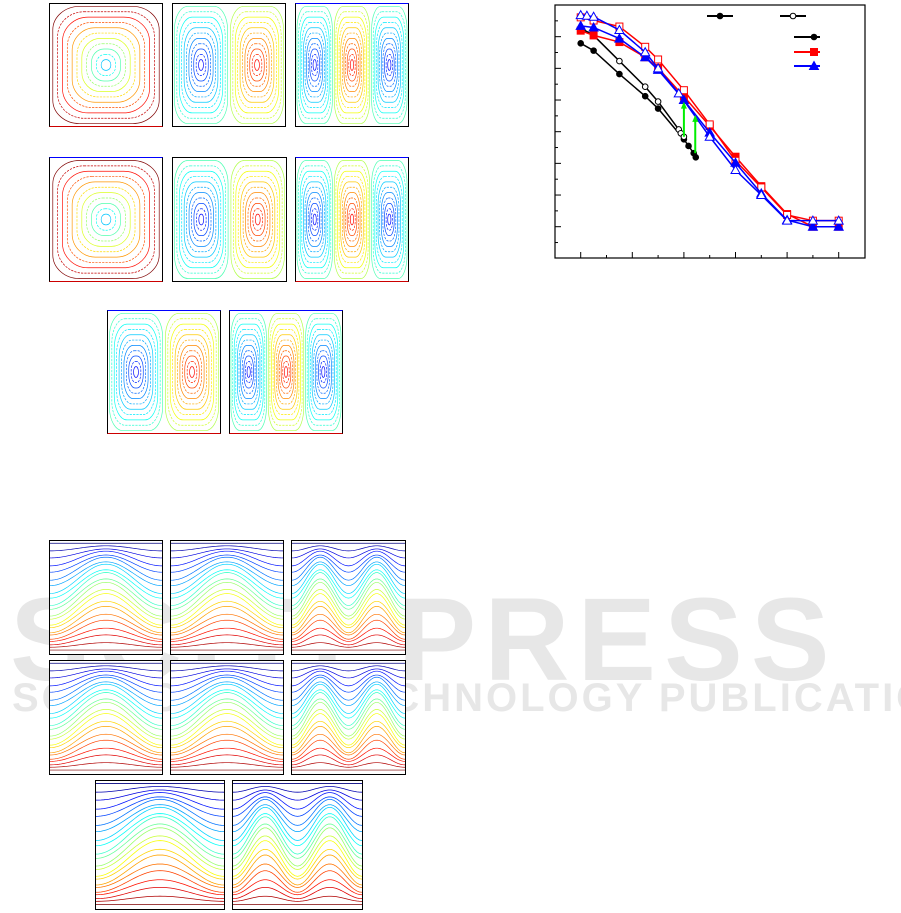 The image size is (901, 913). I want to click on series-circle-filled, so click(638, 100).